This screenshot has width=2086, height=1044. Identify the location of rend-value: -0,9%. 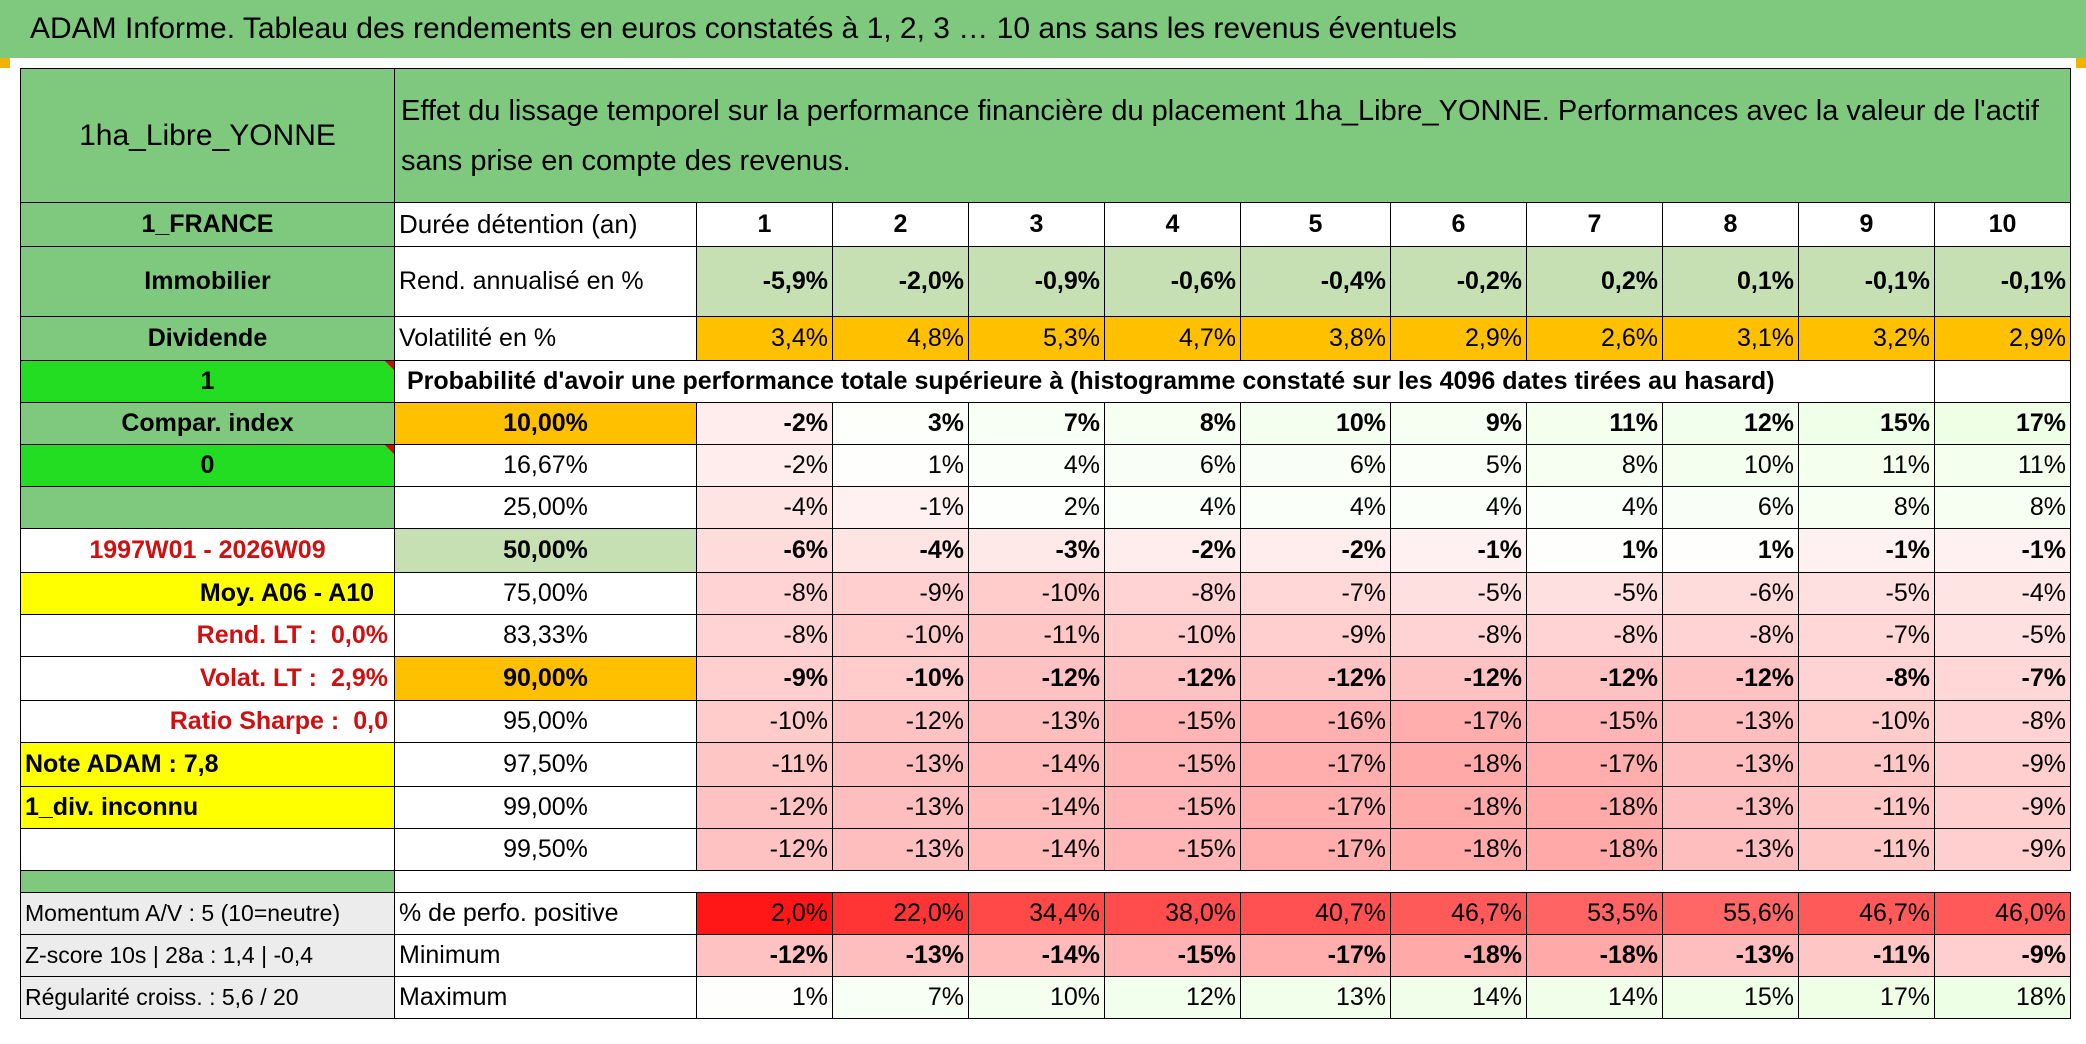
(1036, 281).